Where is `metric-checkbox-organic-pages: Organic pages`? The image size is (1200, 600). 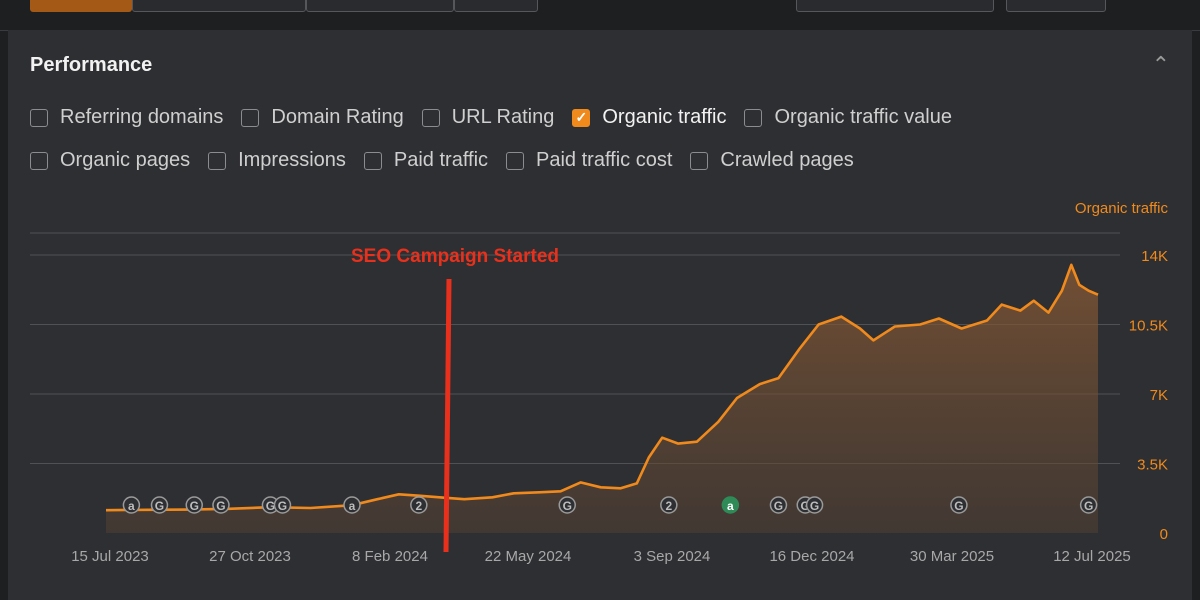
metric-checkbox-organic-pages: Organic pages is located at coordinates (110, 160).